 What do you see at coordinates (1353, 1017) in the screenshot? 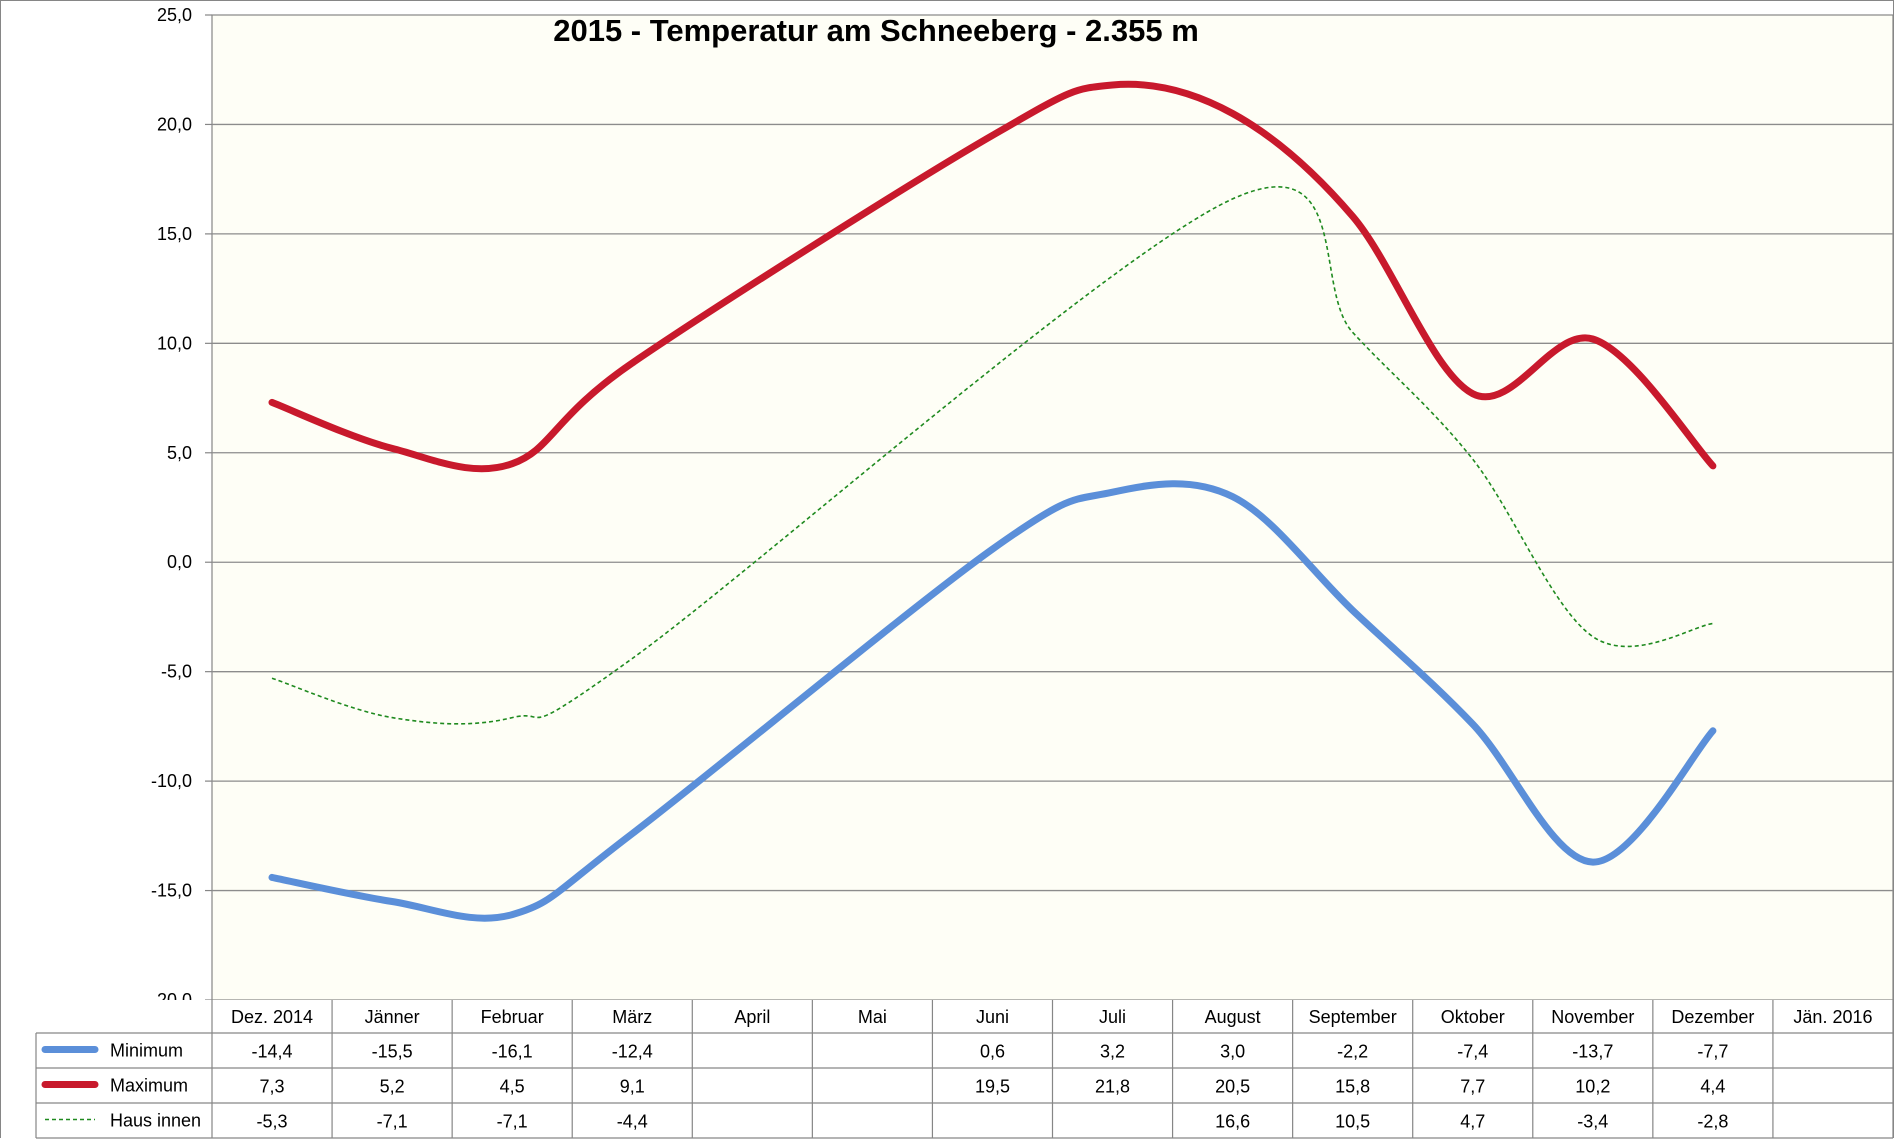
I see `x-category-label: September` at bounding box center [1353, 1017].